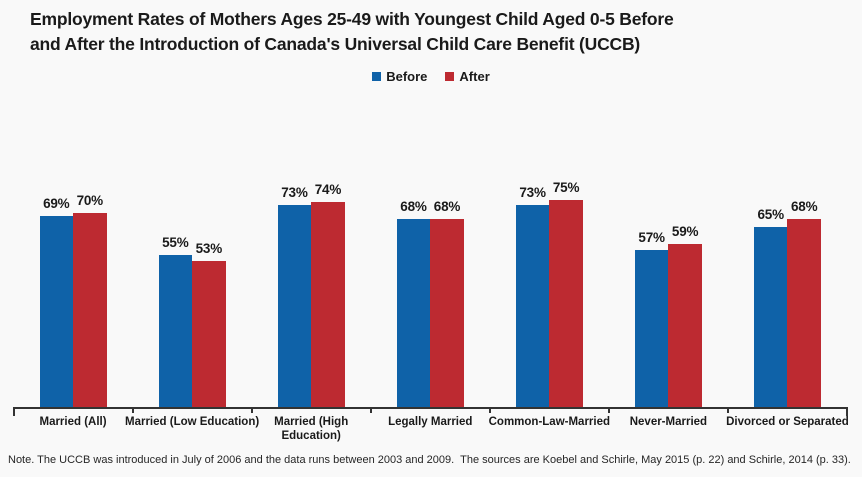 The height and width of the screenshot is (477, 862). I want to click on legend-item-before: Before, so click(399, 76).